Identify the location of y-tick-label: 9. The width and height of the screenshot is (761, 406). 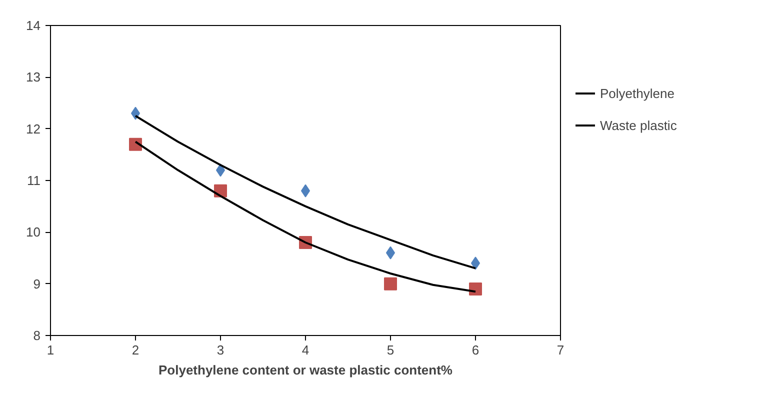
(37, 284).